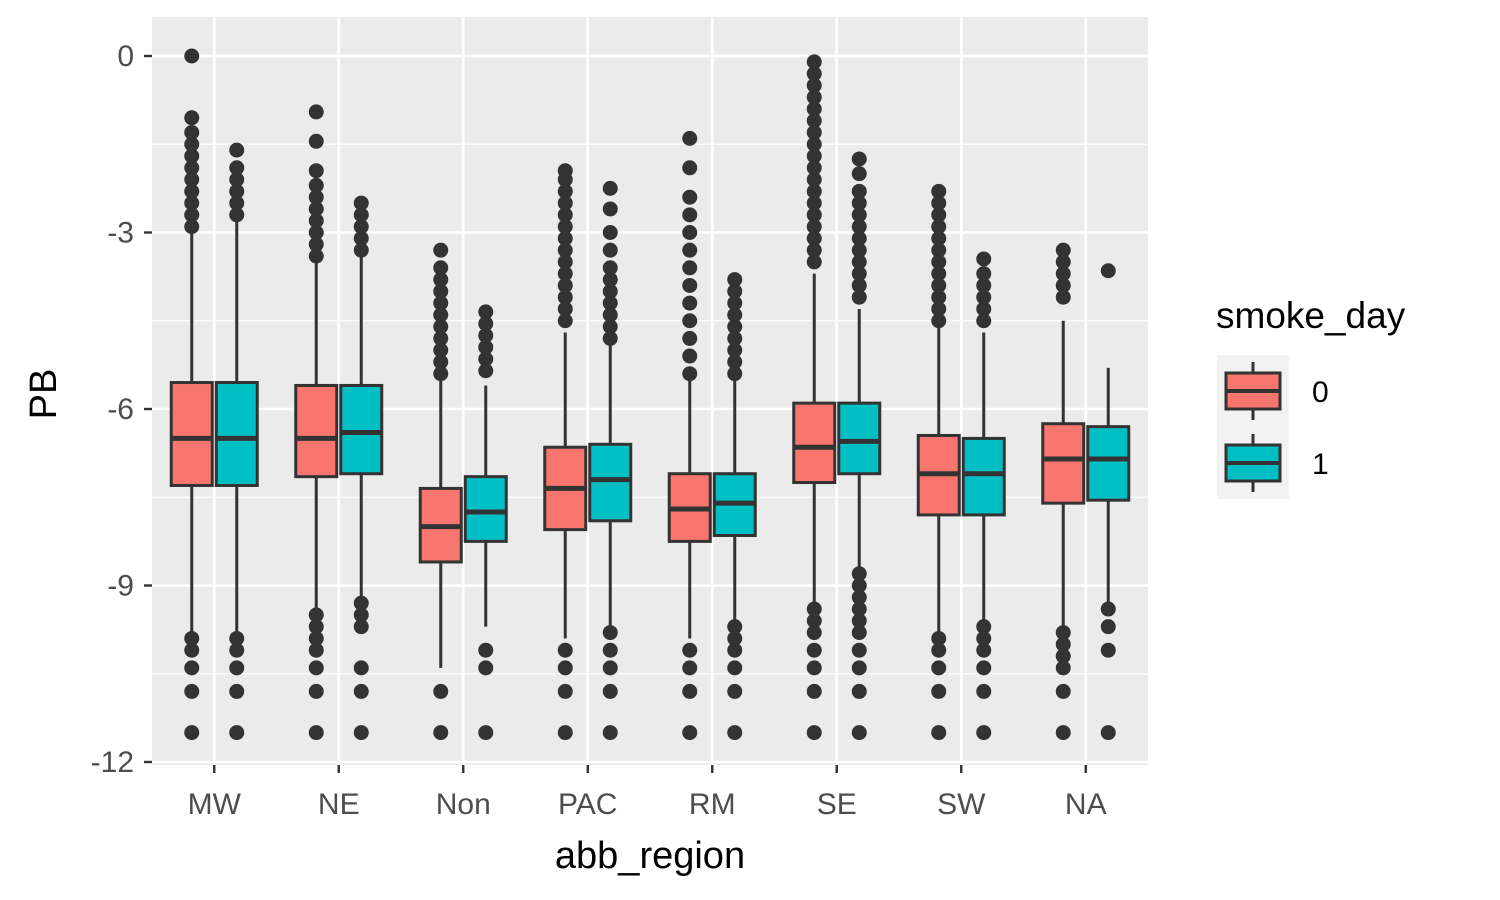 The image size is (1500, 900). I want to click on y-tick-label: -12, so click(112, 762).